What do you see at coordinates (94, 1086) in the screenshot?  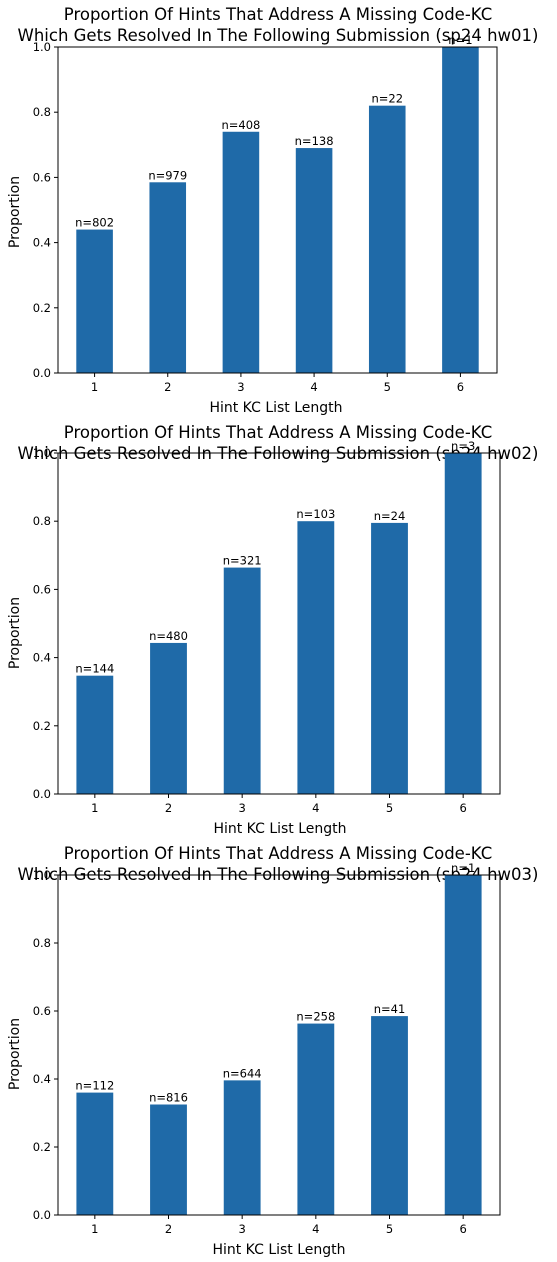 I see `bar-count-label: n=112` at bounding box center [94, 1086].